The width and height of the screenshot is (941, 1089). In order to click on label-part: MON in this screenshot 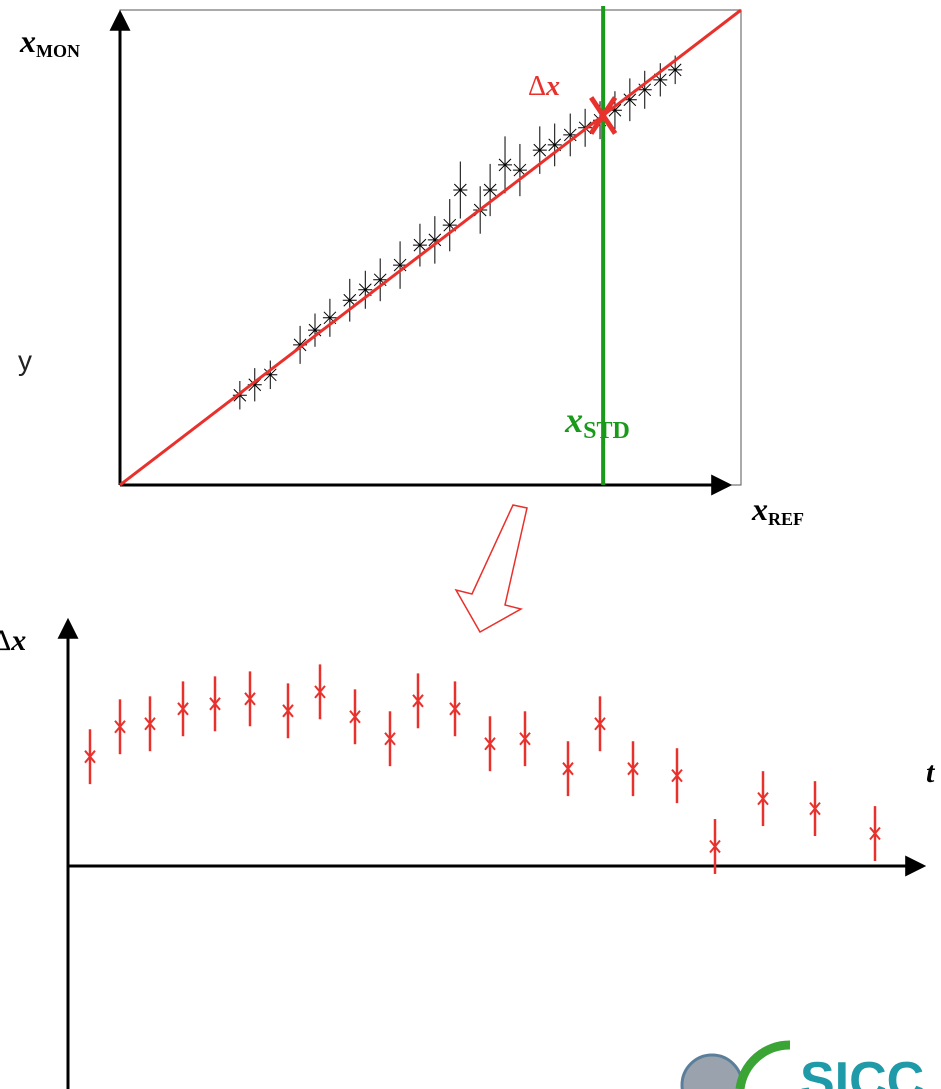, I will do `click(58, 51)`.